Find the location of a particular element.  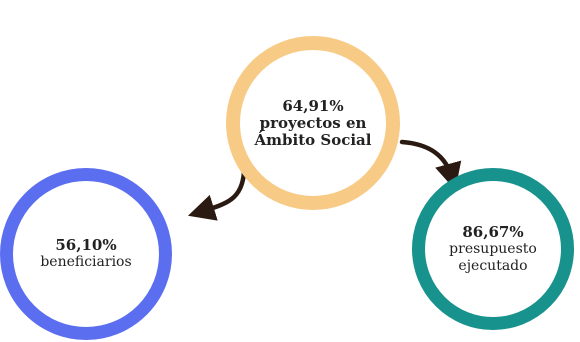

node-top-label-line2: Ámbito Social is located at coordinates (313, 139).